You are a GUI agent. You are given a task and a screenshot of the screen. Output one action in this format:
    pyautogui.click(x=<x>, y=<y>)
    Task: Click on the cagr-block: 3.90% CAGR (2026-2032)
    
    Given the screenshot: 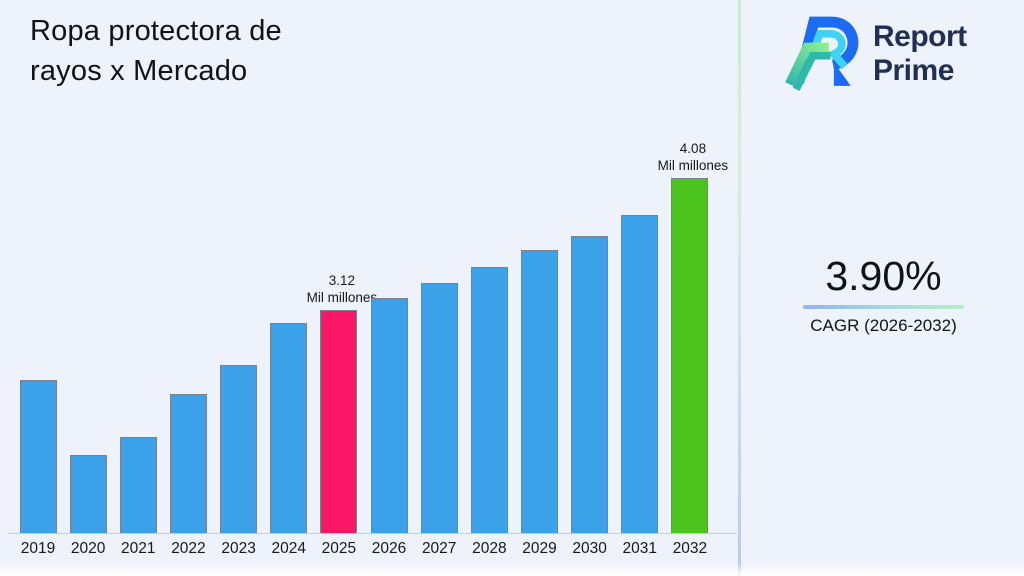 What is the action you would take?
    pyautogui.click(x=883, y=294)
    